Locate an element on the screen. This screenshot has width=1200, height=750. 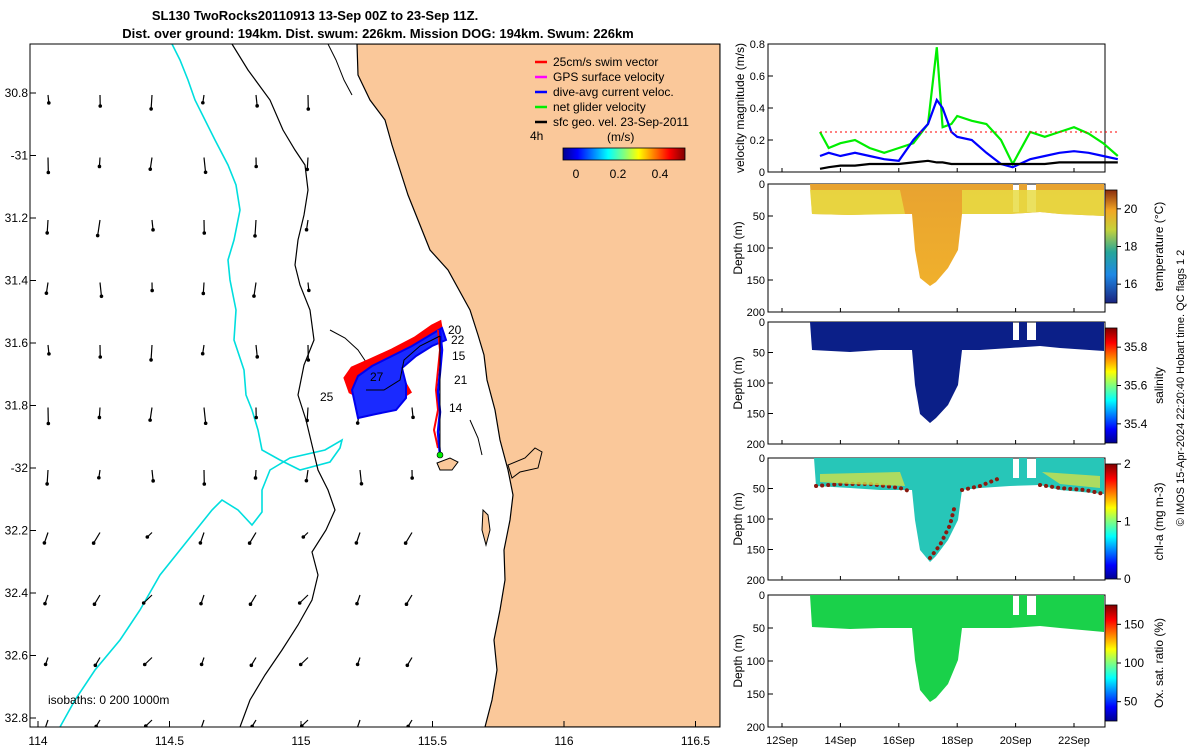
temperature-surface-band is located at coordinates (957, 203).